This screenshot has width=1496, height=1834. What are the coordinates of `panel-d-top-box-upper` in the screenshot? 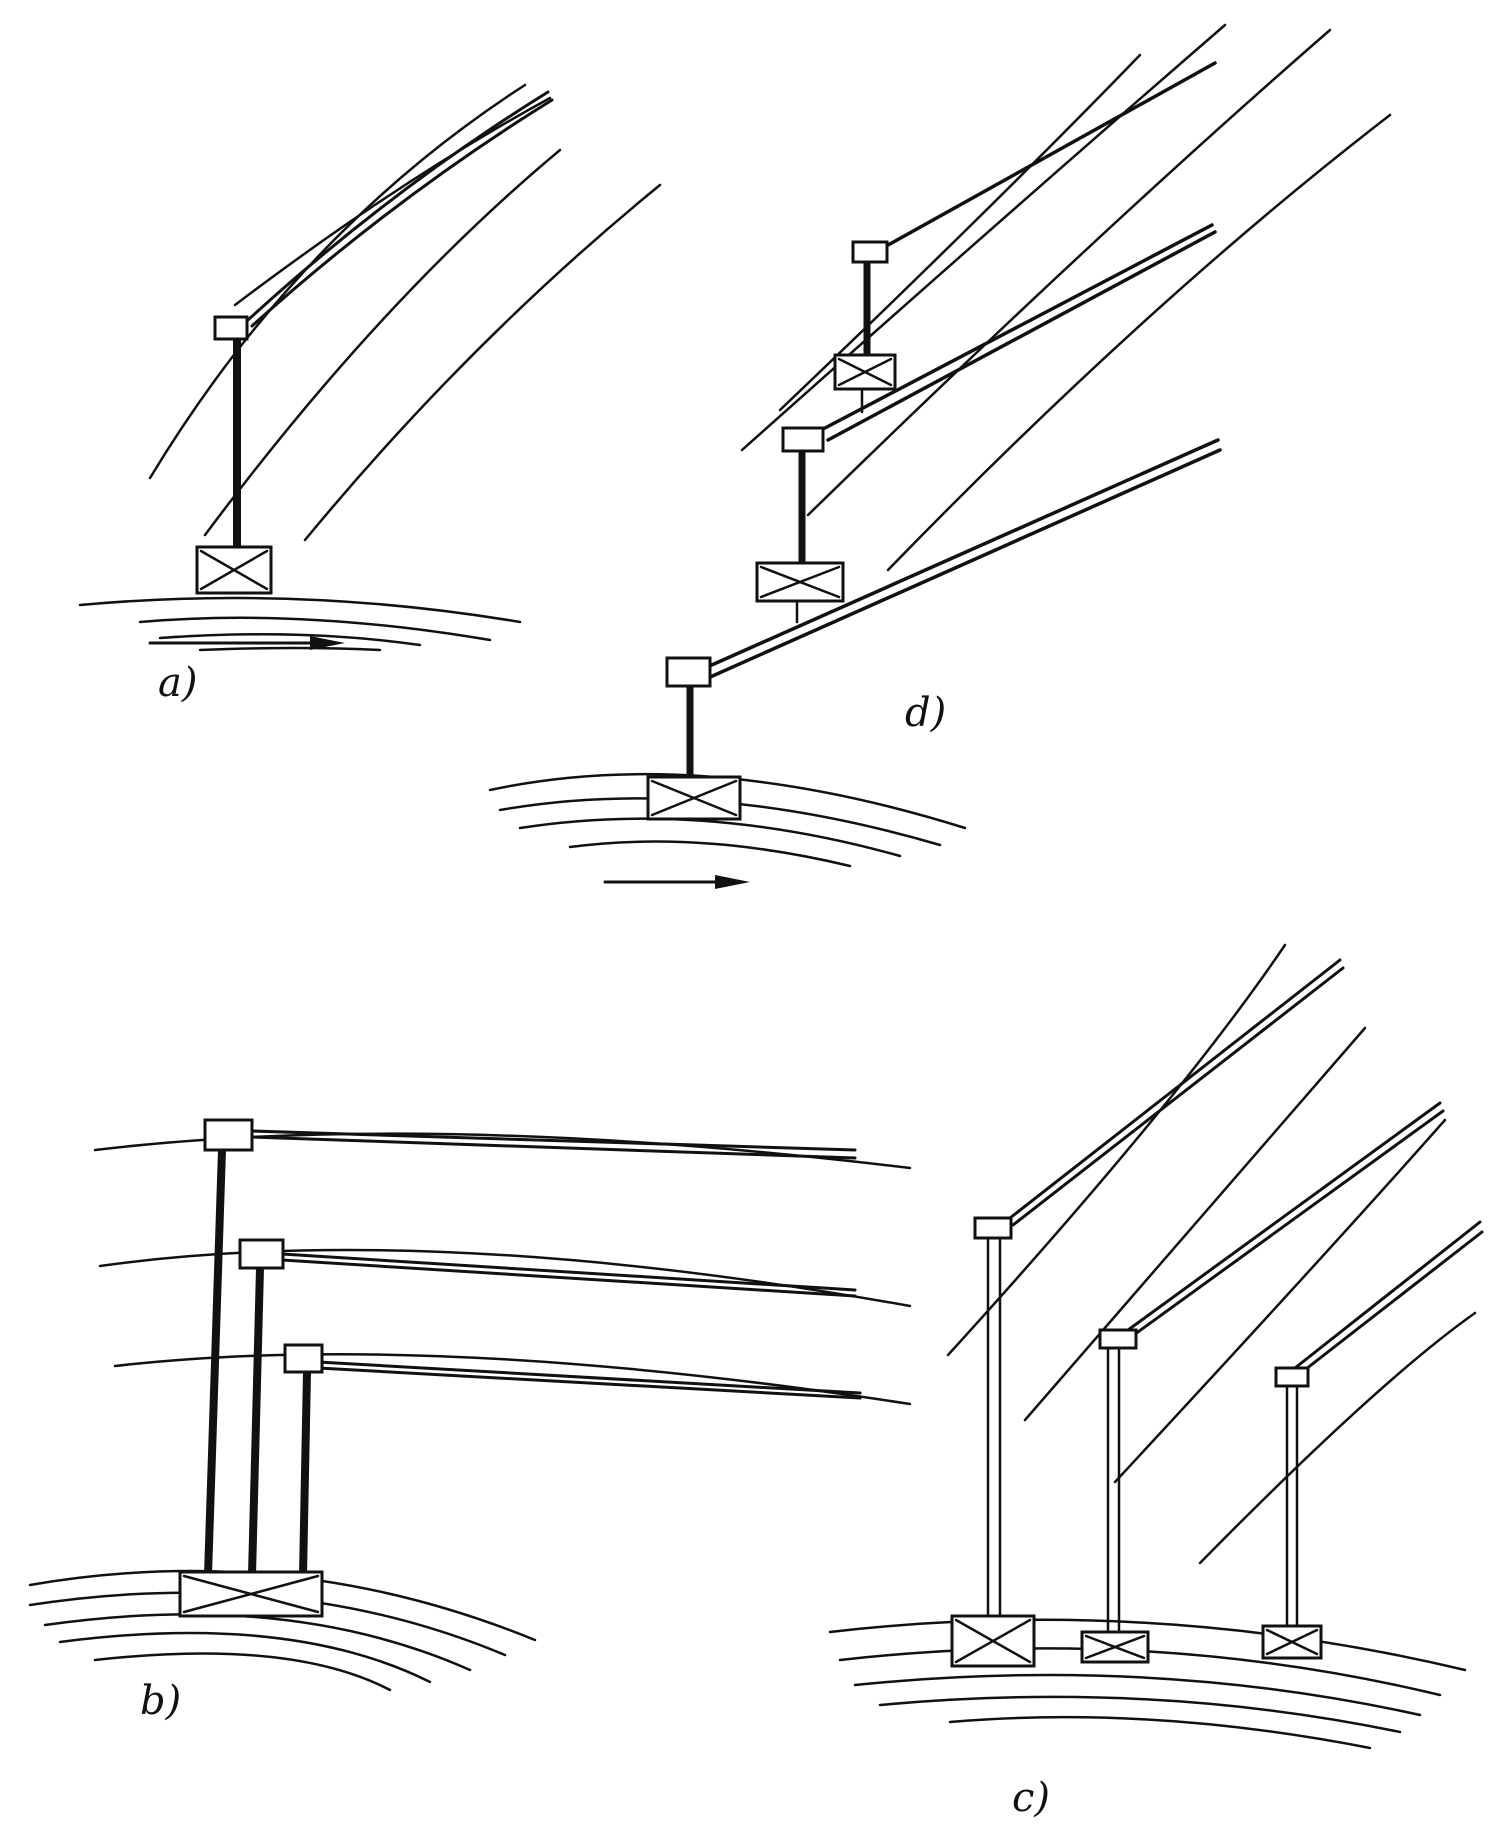 It's located at (870, 252).